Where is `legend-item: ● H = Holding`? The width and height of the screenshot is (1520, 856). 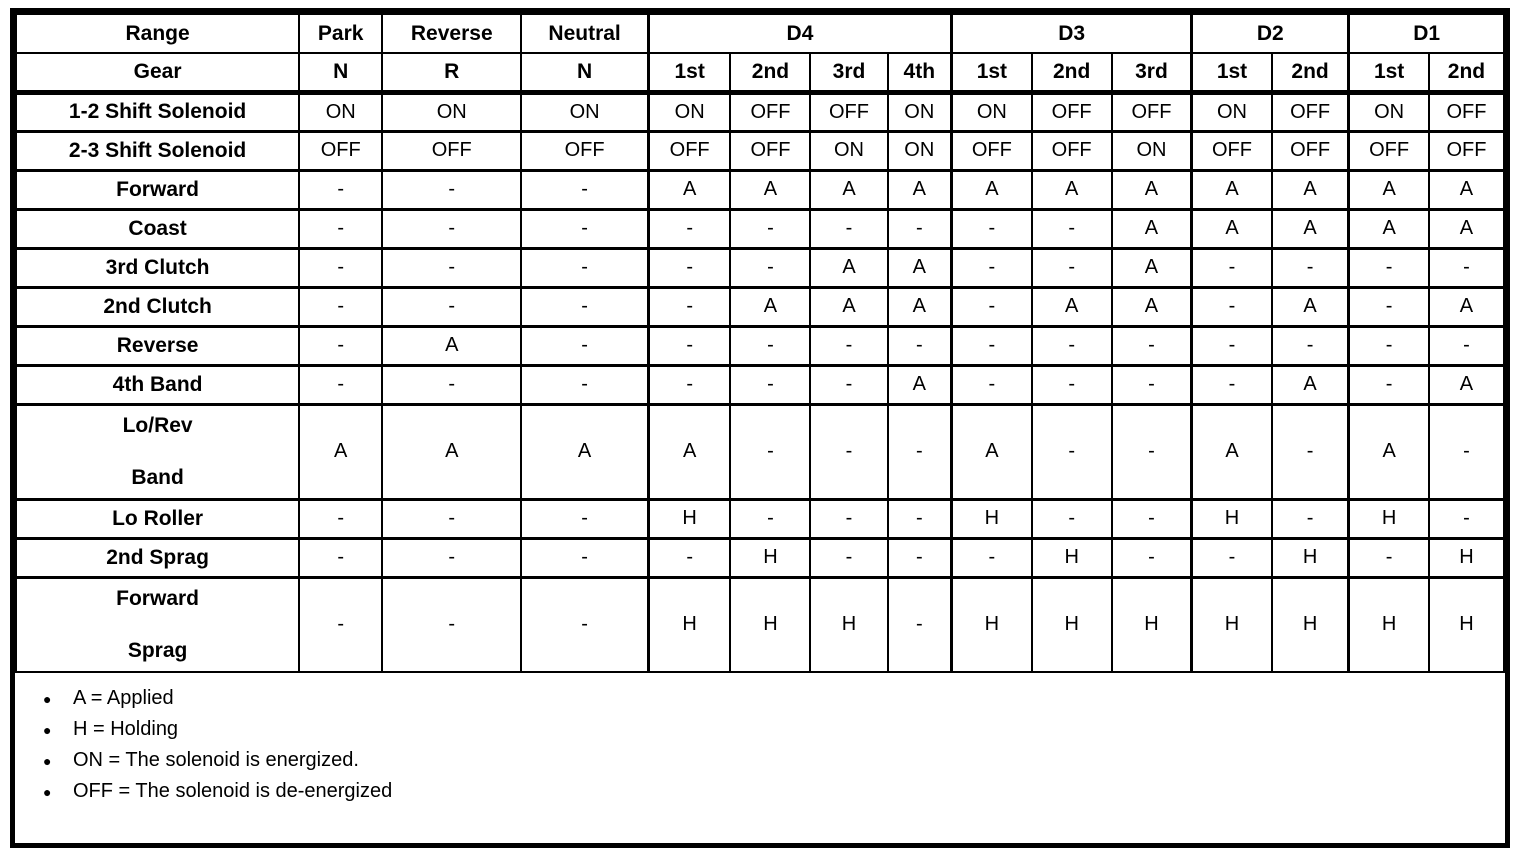 legend-item: ● H = Holding is located at coordinates (772, 729).